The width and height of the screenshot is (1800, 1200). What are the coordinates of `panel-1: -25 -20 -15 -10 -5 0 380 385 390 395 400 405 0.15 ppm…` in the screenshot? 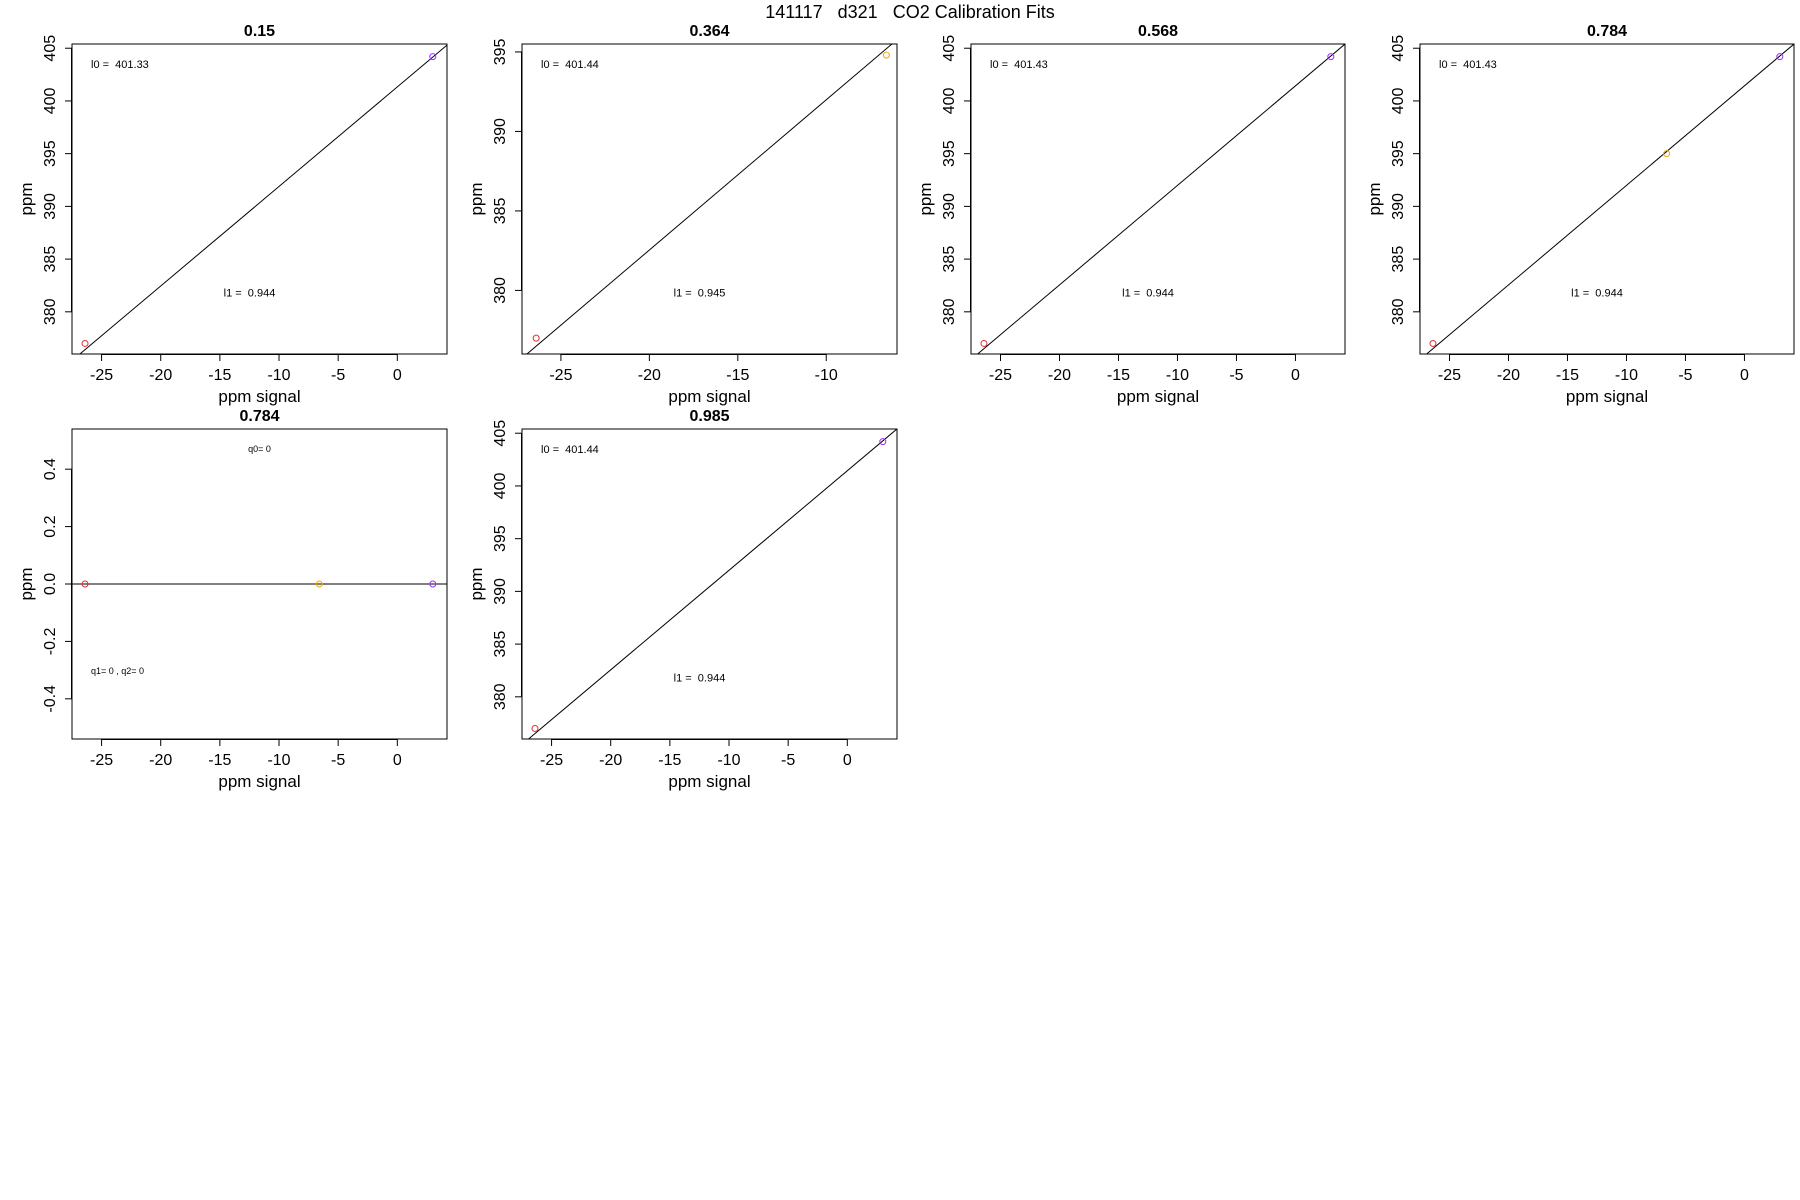 It's located at (232, 214).